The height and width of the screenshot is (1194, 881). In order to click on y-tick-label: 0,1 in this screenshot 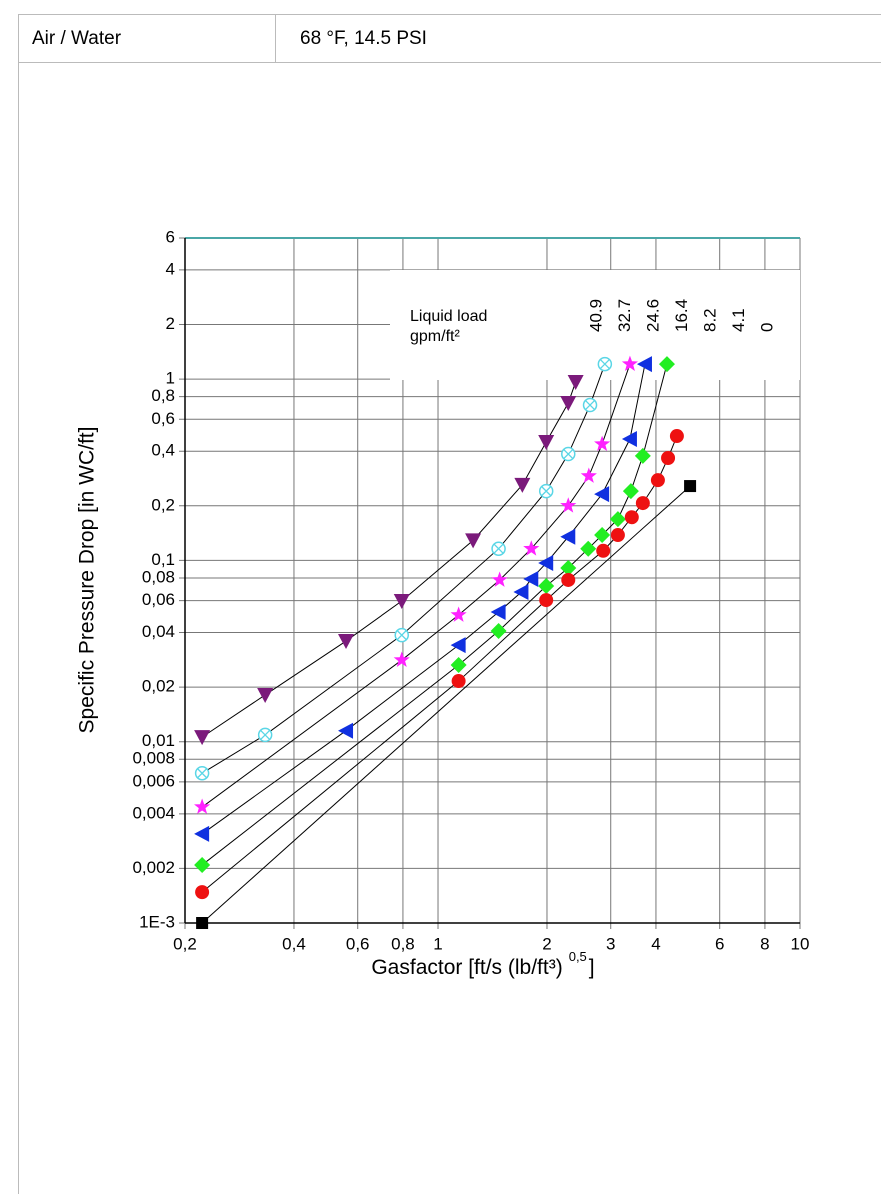, I will do `click(163, 559)`.